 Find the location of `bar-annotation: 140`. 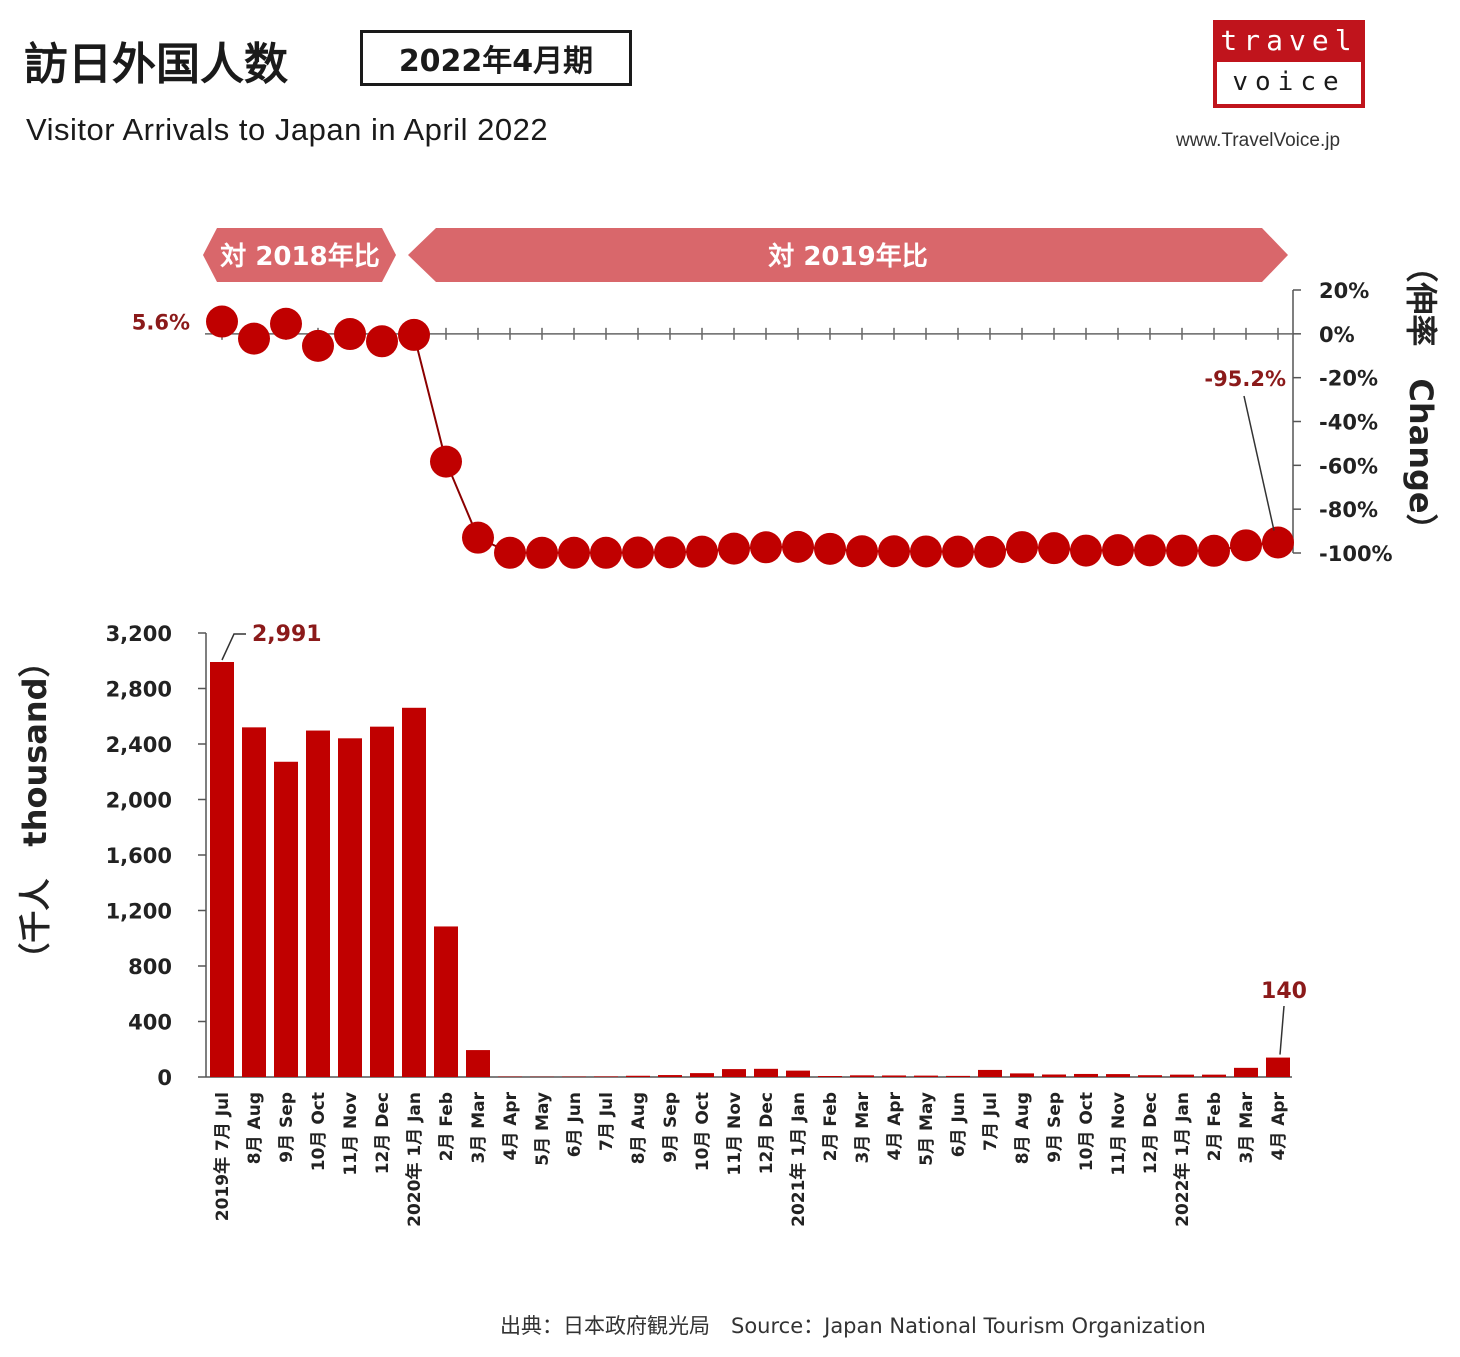

bar-annotation: 140 is located at coordinates (1284, 991).